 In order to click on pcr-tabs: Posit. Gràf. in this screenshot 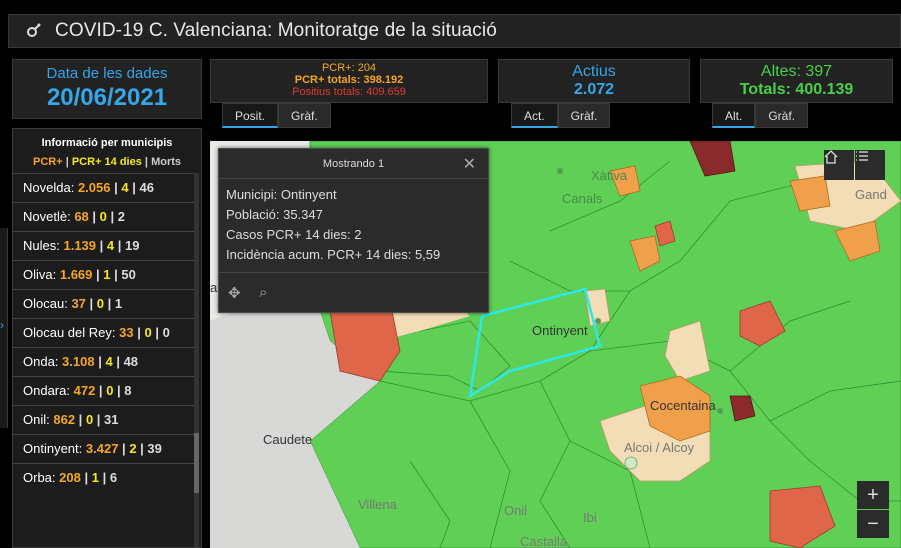, I will do `click(276, 115)`.